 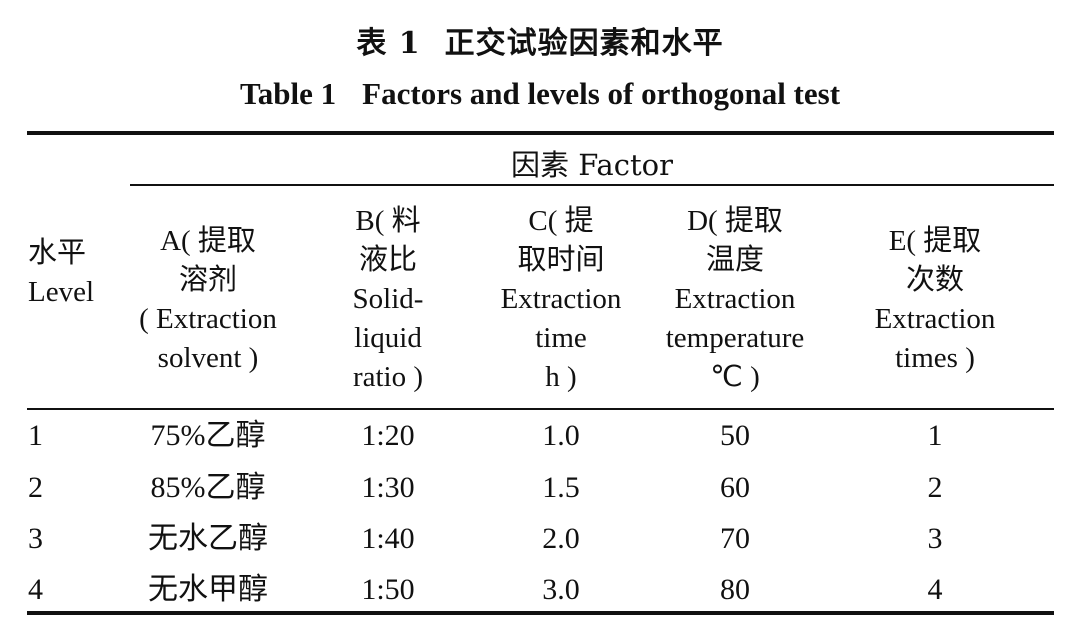 I want to click on table-cell-a: 无水乙醇, so click(x=208, y=538).